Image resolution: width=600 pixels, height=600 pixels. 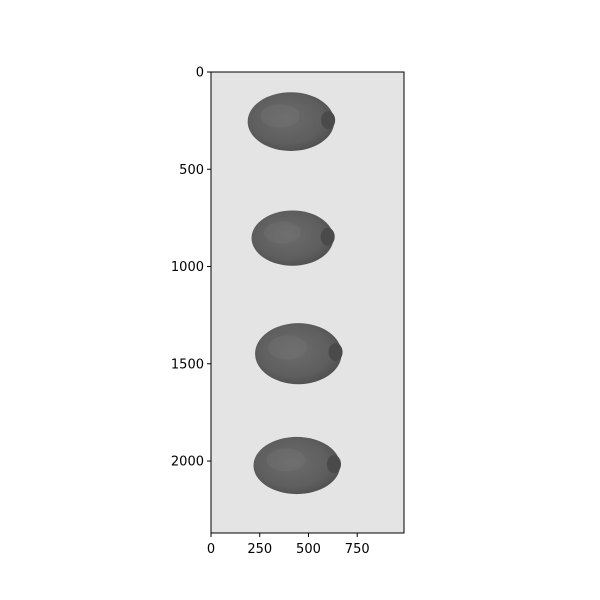 I want to click on x-tick-label: 500, so click(x=308, y=549).